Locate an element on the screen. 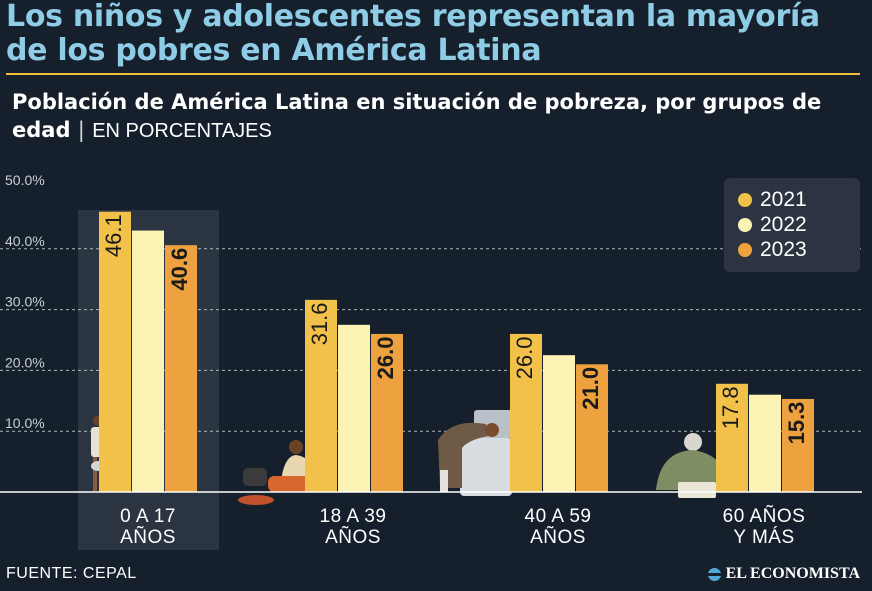  woman-head is located at coordinates (296, 447).